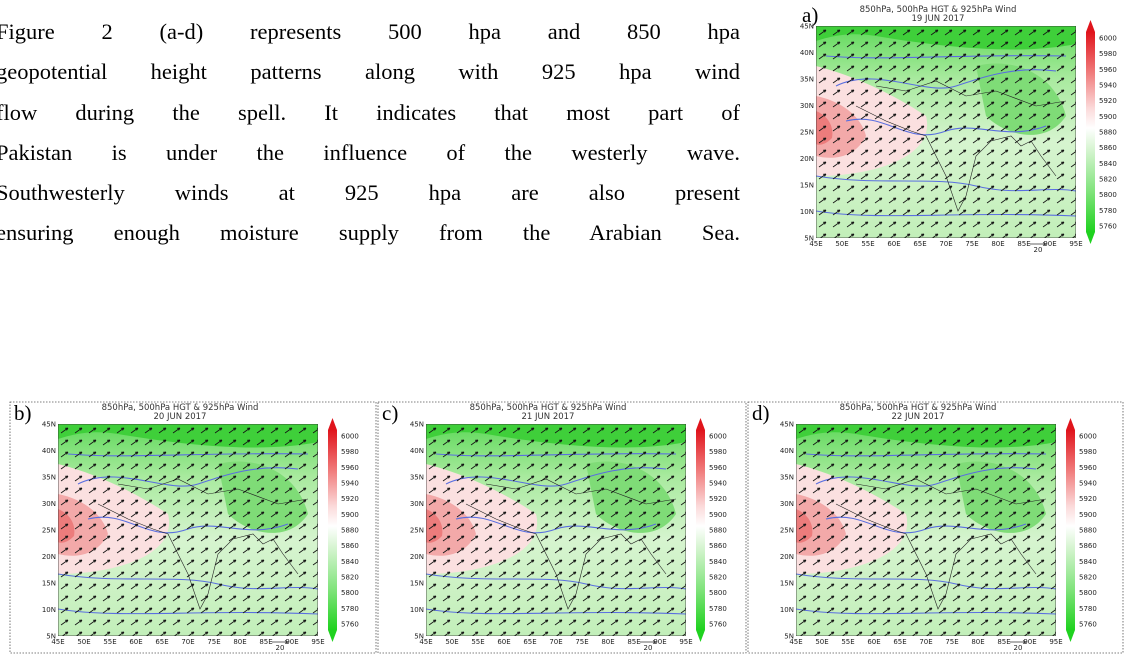  What do you see at coordinates (350, 437) in the screenshot?
I see `colorbar-label: 6000` at bounding box center [350, 437].